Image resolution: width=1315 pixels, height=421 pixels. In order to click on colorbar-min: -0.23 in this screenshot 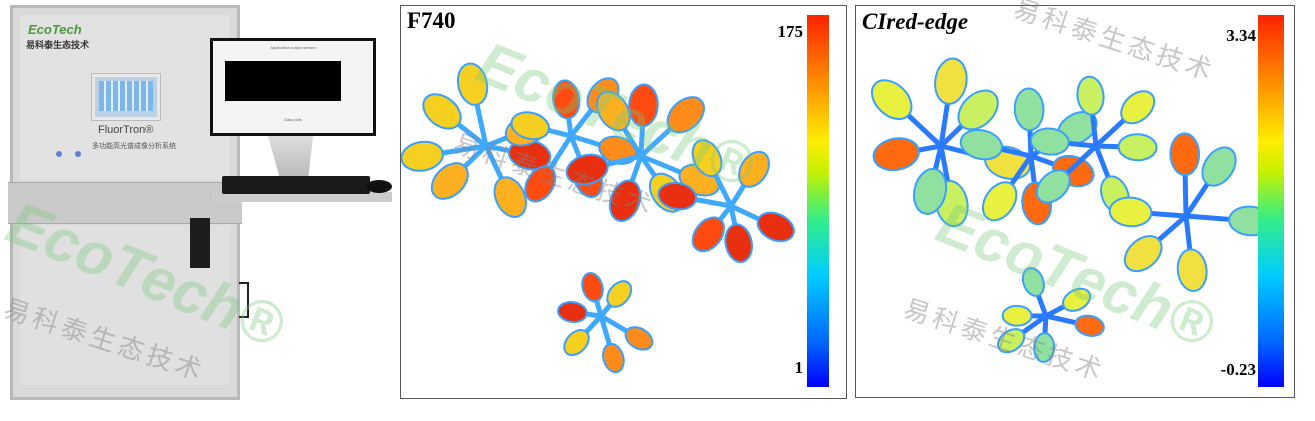, I will do `click(1238, 369)`.